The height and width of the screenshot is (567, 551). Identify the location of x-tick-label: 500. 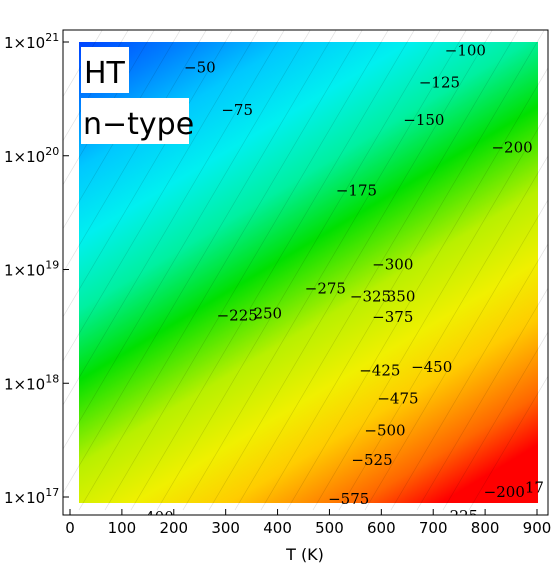
(329, 528).